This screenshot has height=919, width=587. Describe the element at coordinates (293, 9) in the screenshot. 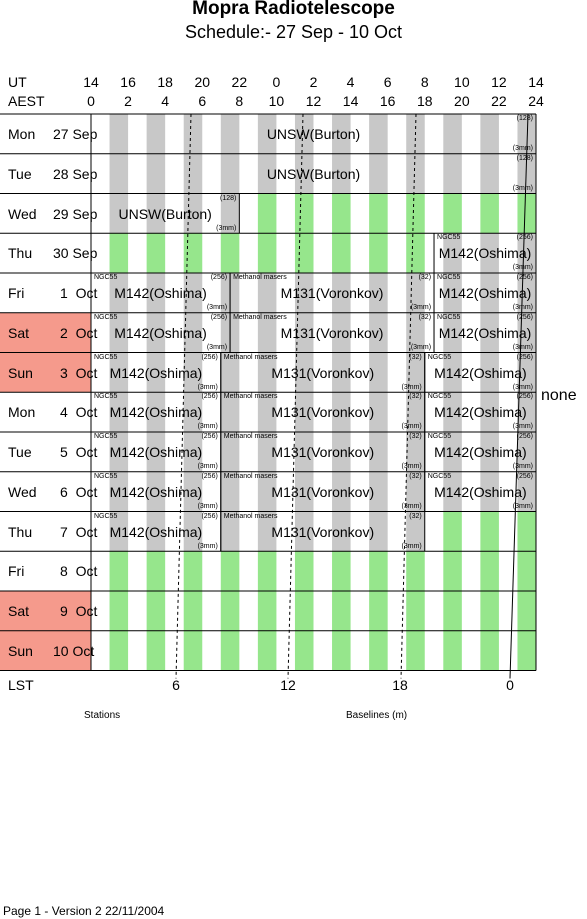

I see `page-title: Mopra Radiotelescope` at that location.